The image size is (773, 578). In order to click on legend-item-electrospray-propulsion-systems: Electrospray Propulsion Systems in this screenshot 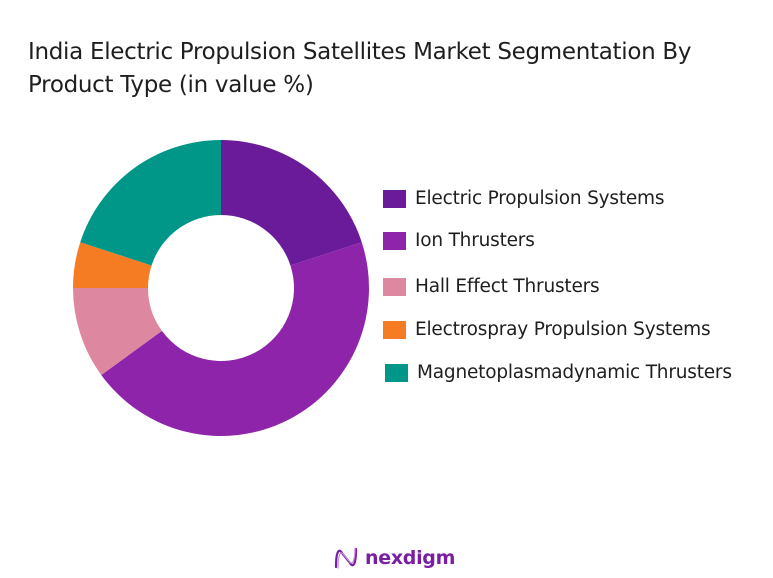, I will do `click(547, 329)`.